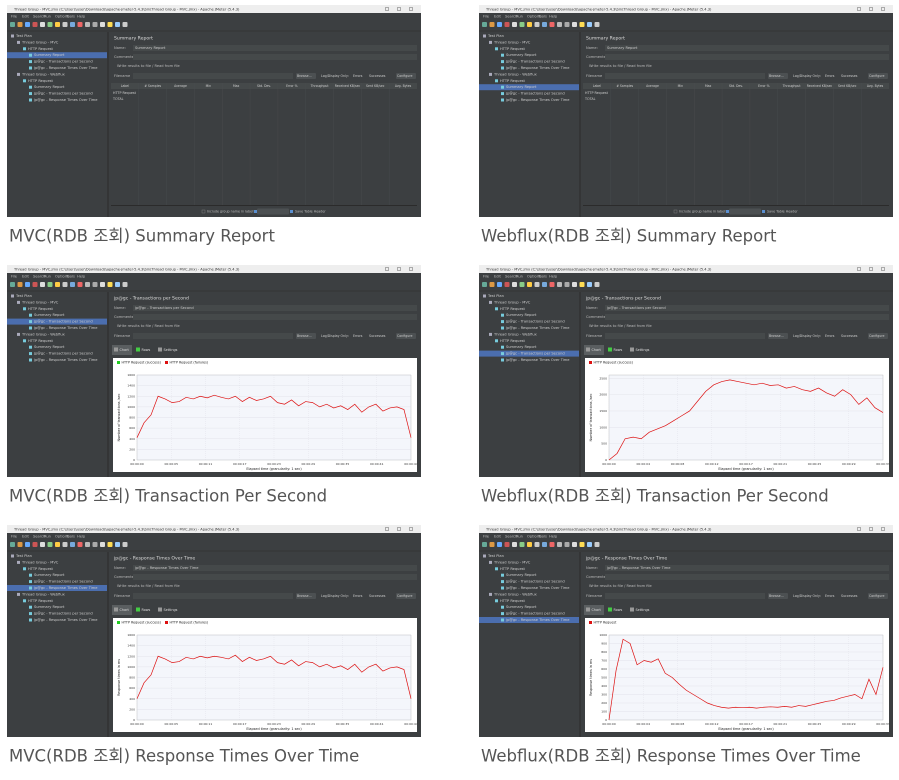 The width and height of the screenshot is (899, 780). I want to click on menu-item: Run, so click(47, 277).